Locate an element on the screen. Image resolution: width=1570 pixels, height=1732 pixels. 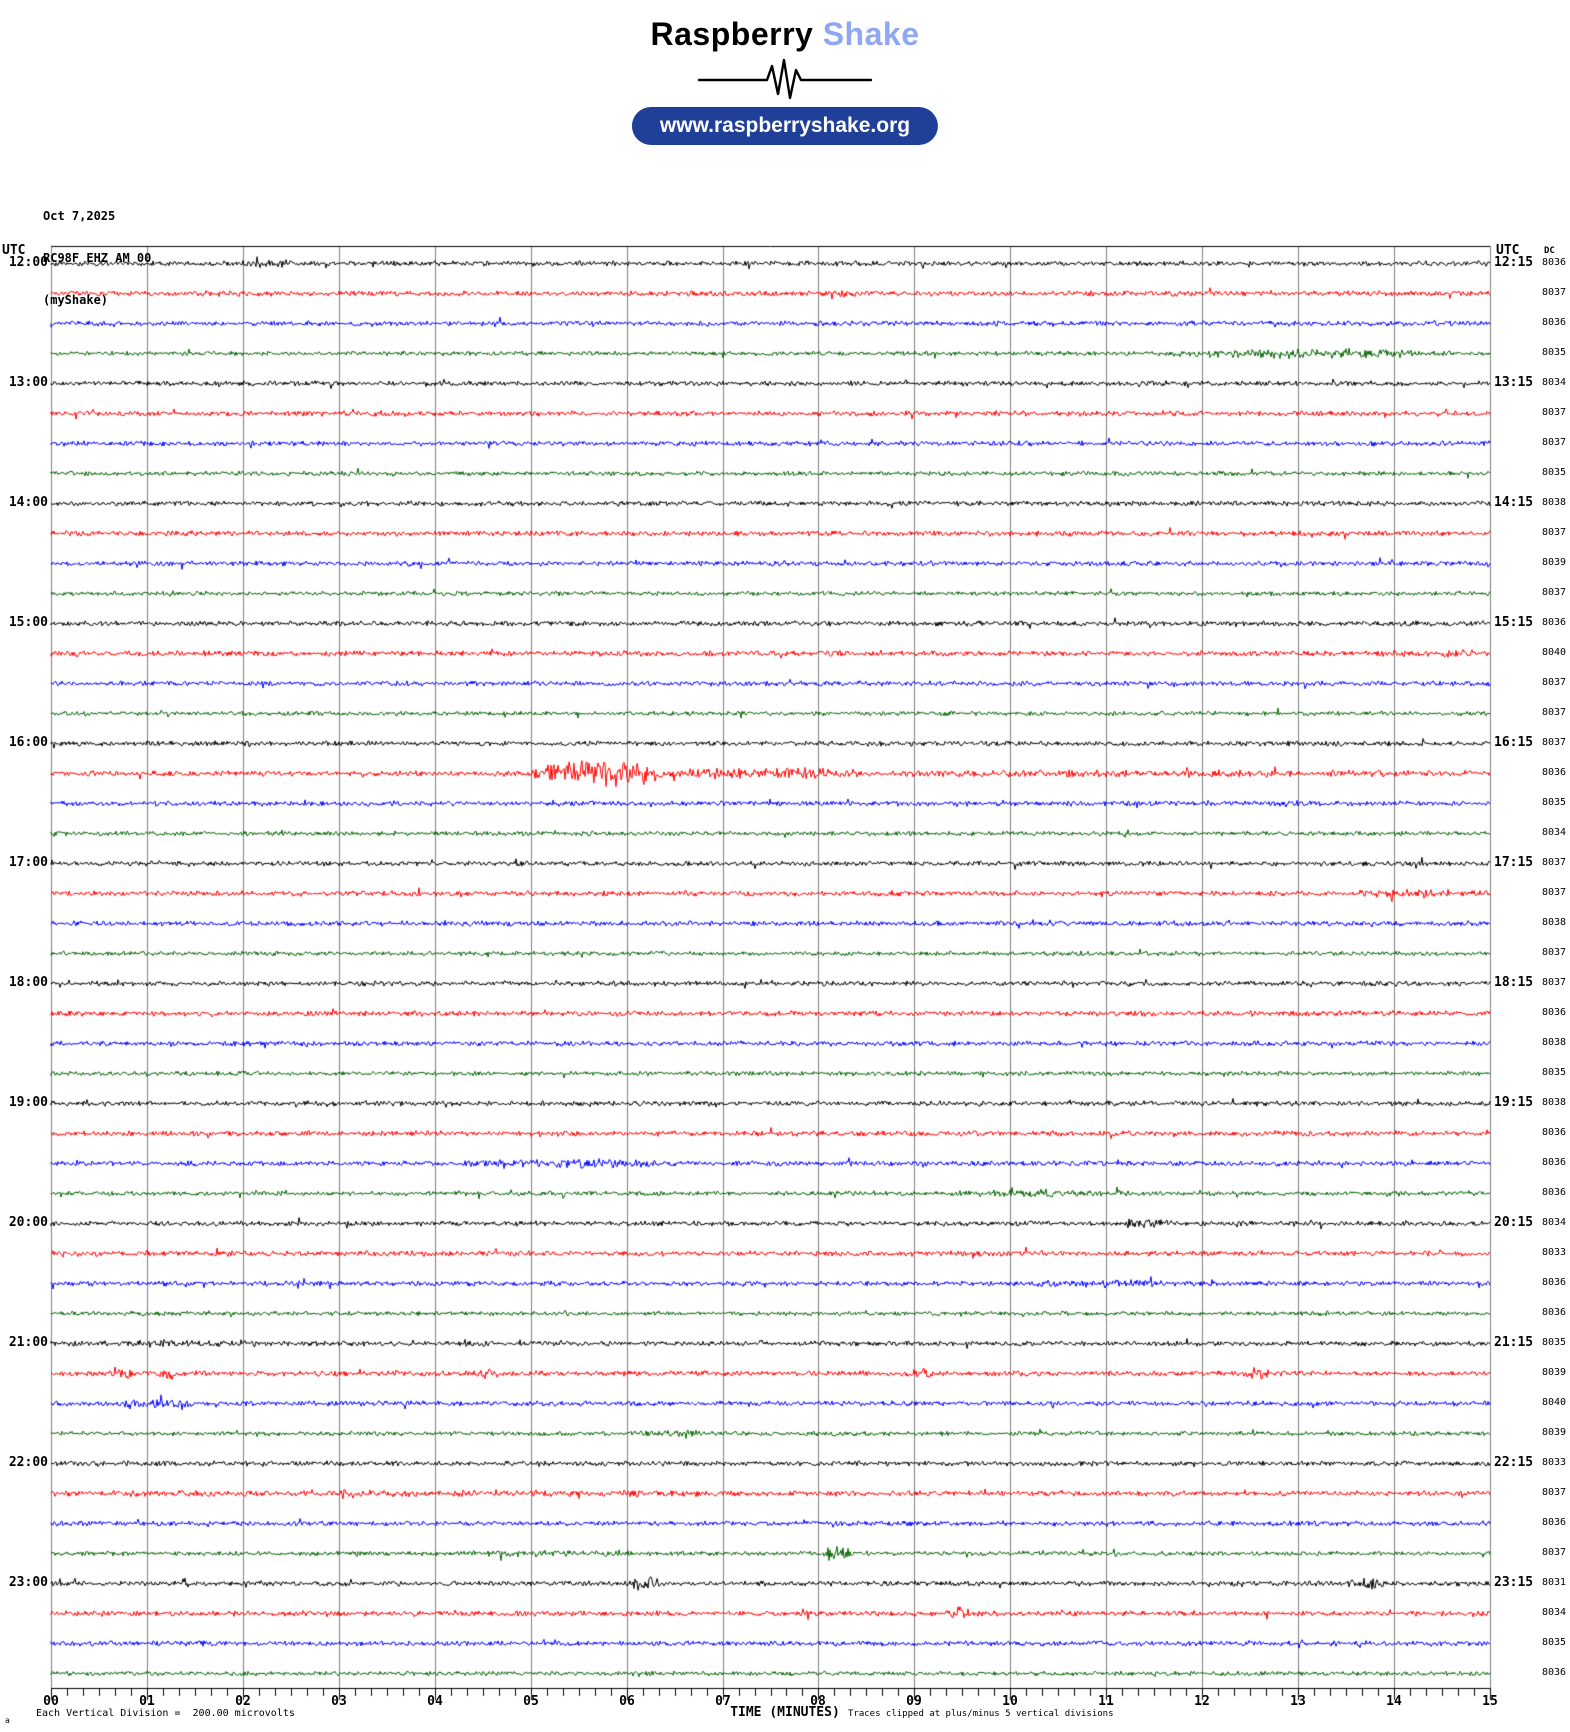
dc-value: 8031 is located at coordinates (1554, 1582).